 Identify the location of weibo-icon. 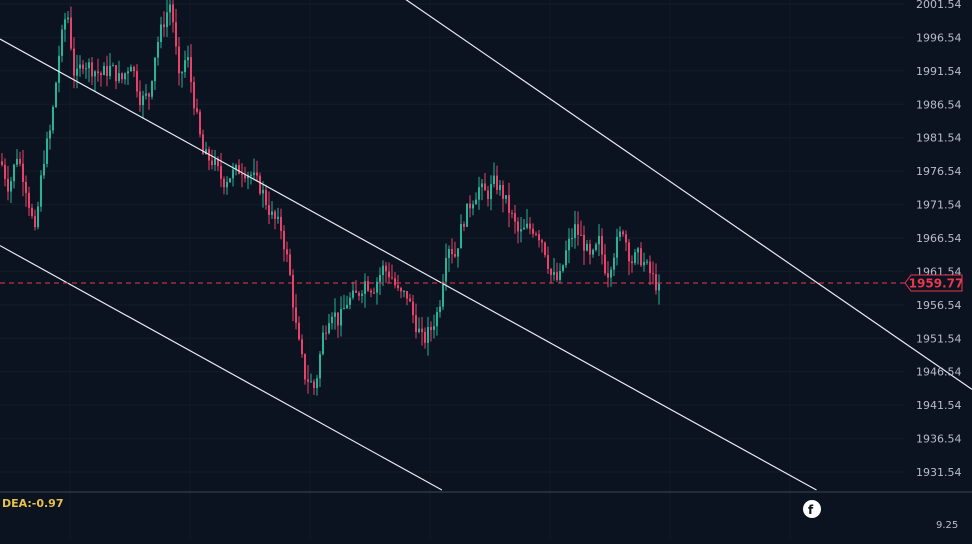
(812, 509).